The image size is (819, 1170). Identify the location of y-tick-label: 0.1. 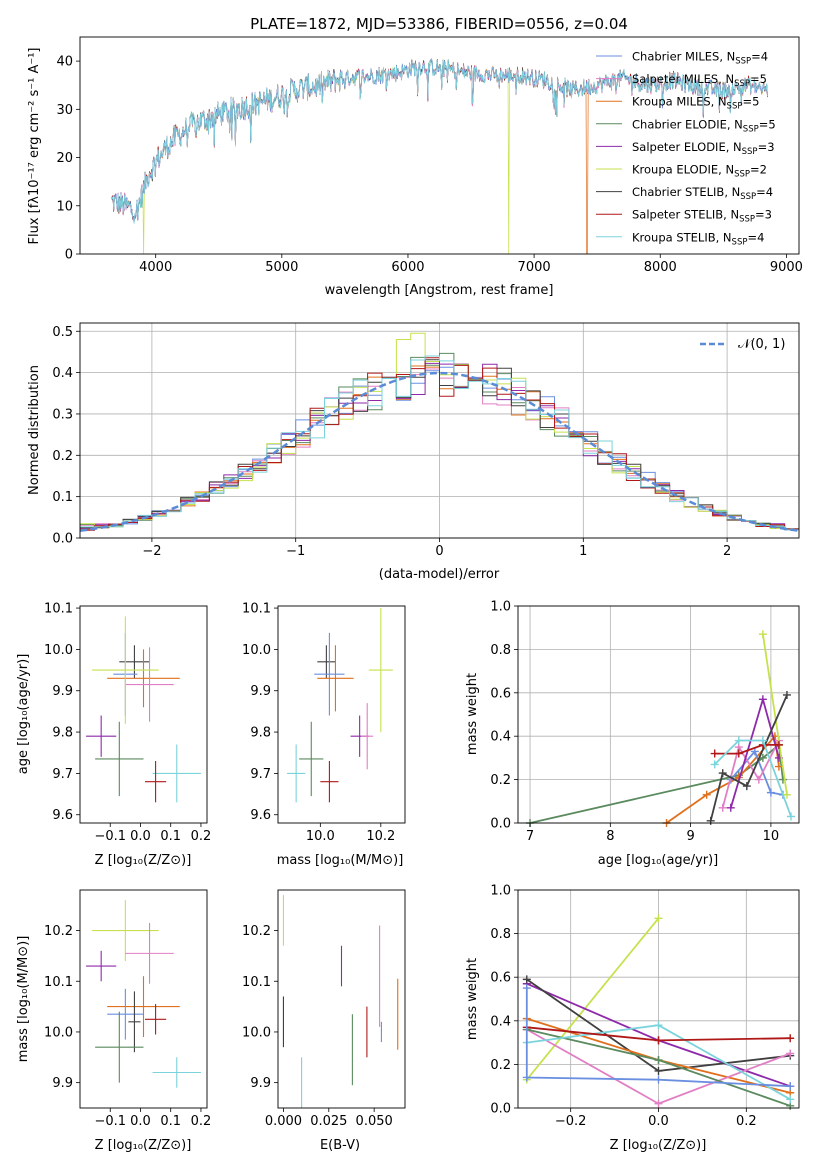
(62, 497).